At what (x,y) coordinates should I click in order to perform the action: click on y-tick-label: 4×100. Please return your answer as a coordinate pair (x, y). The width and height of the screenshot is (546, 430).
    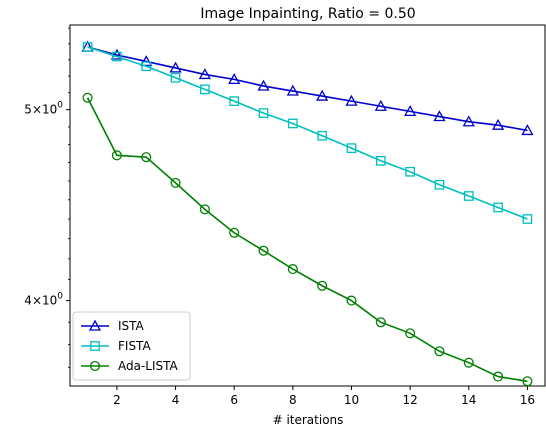
    Looking at the image, I should click on (43, 300).